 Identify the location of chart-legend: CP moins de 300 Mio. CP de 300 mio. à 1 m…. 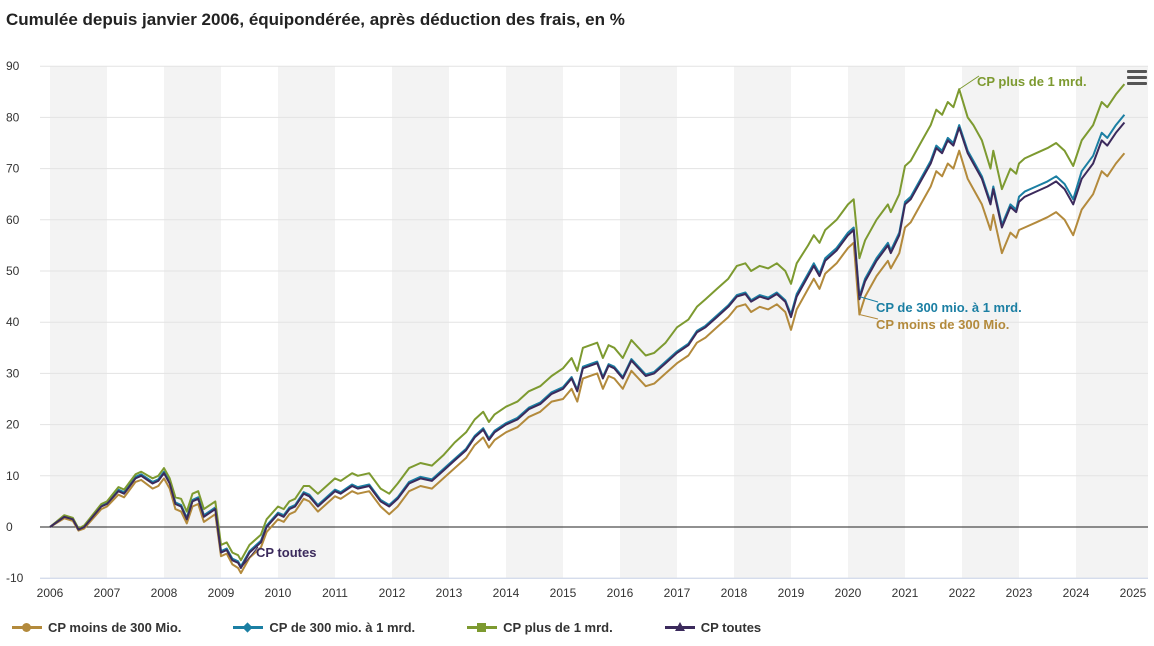
(412, 627).